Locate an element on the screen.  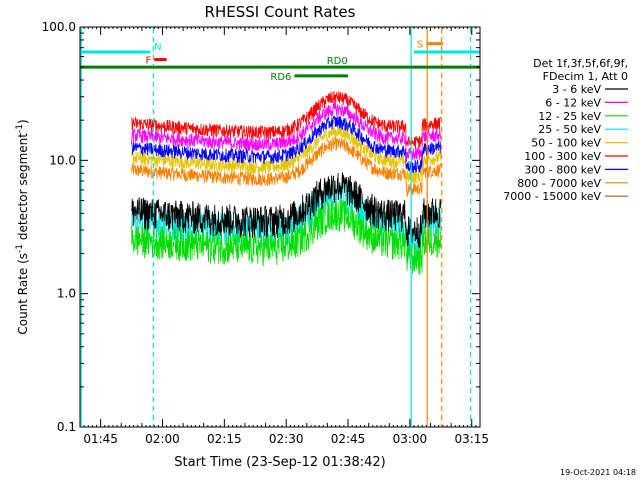
legend-header: Det 1f,3f,5f,6f,9f, is located at coordinates (580, 63).